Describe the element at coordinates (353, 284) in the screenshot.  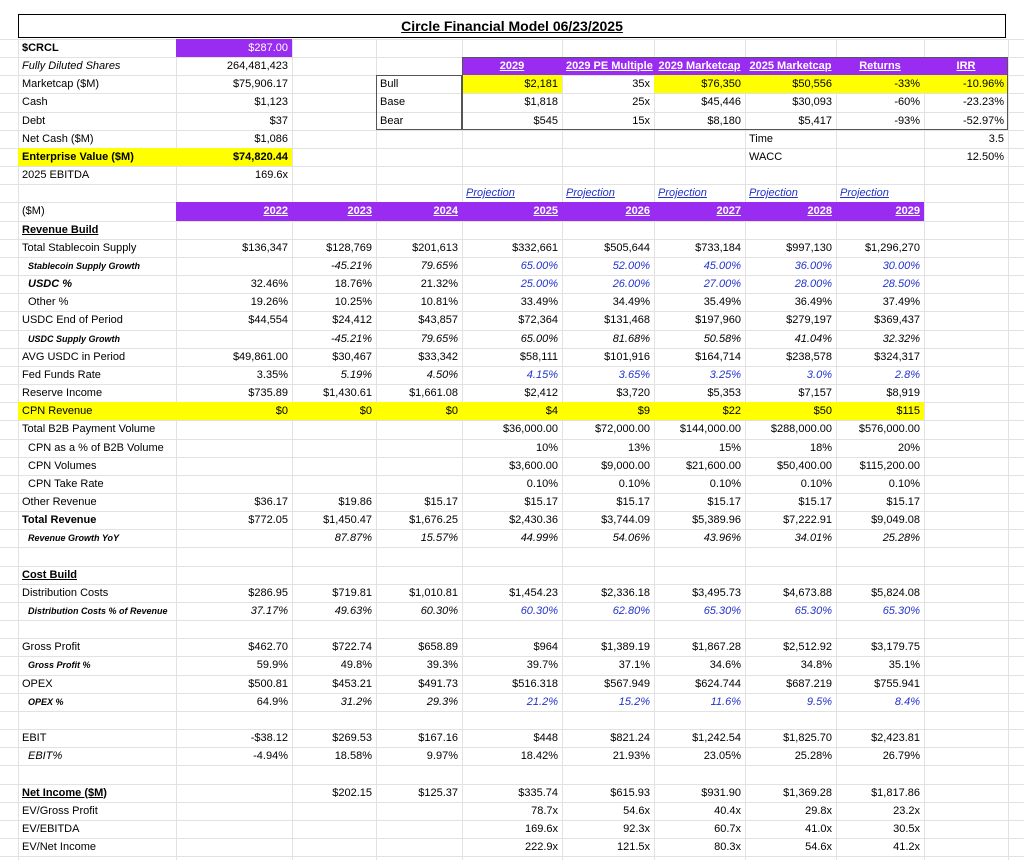
I see `cell-value: 18.76%` at that location.